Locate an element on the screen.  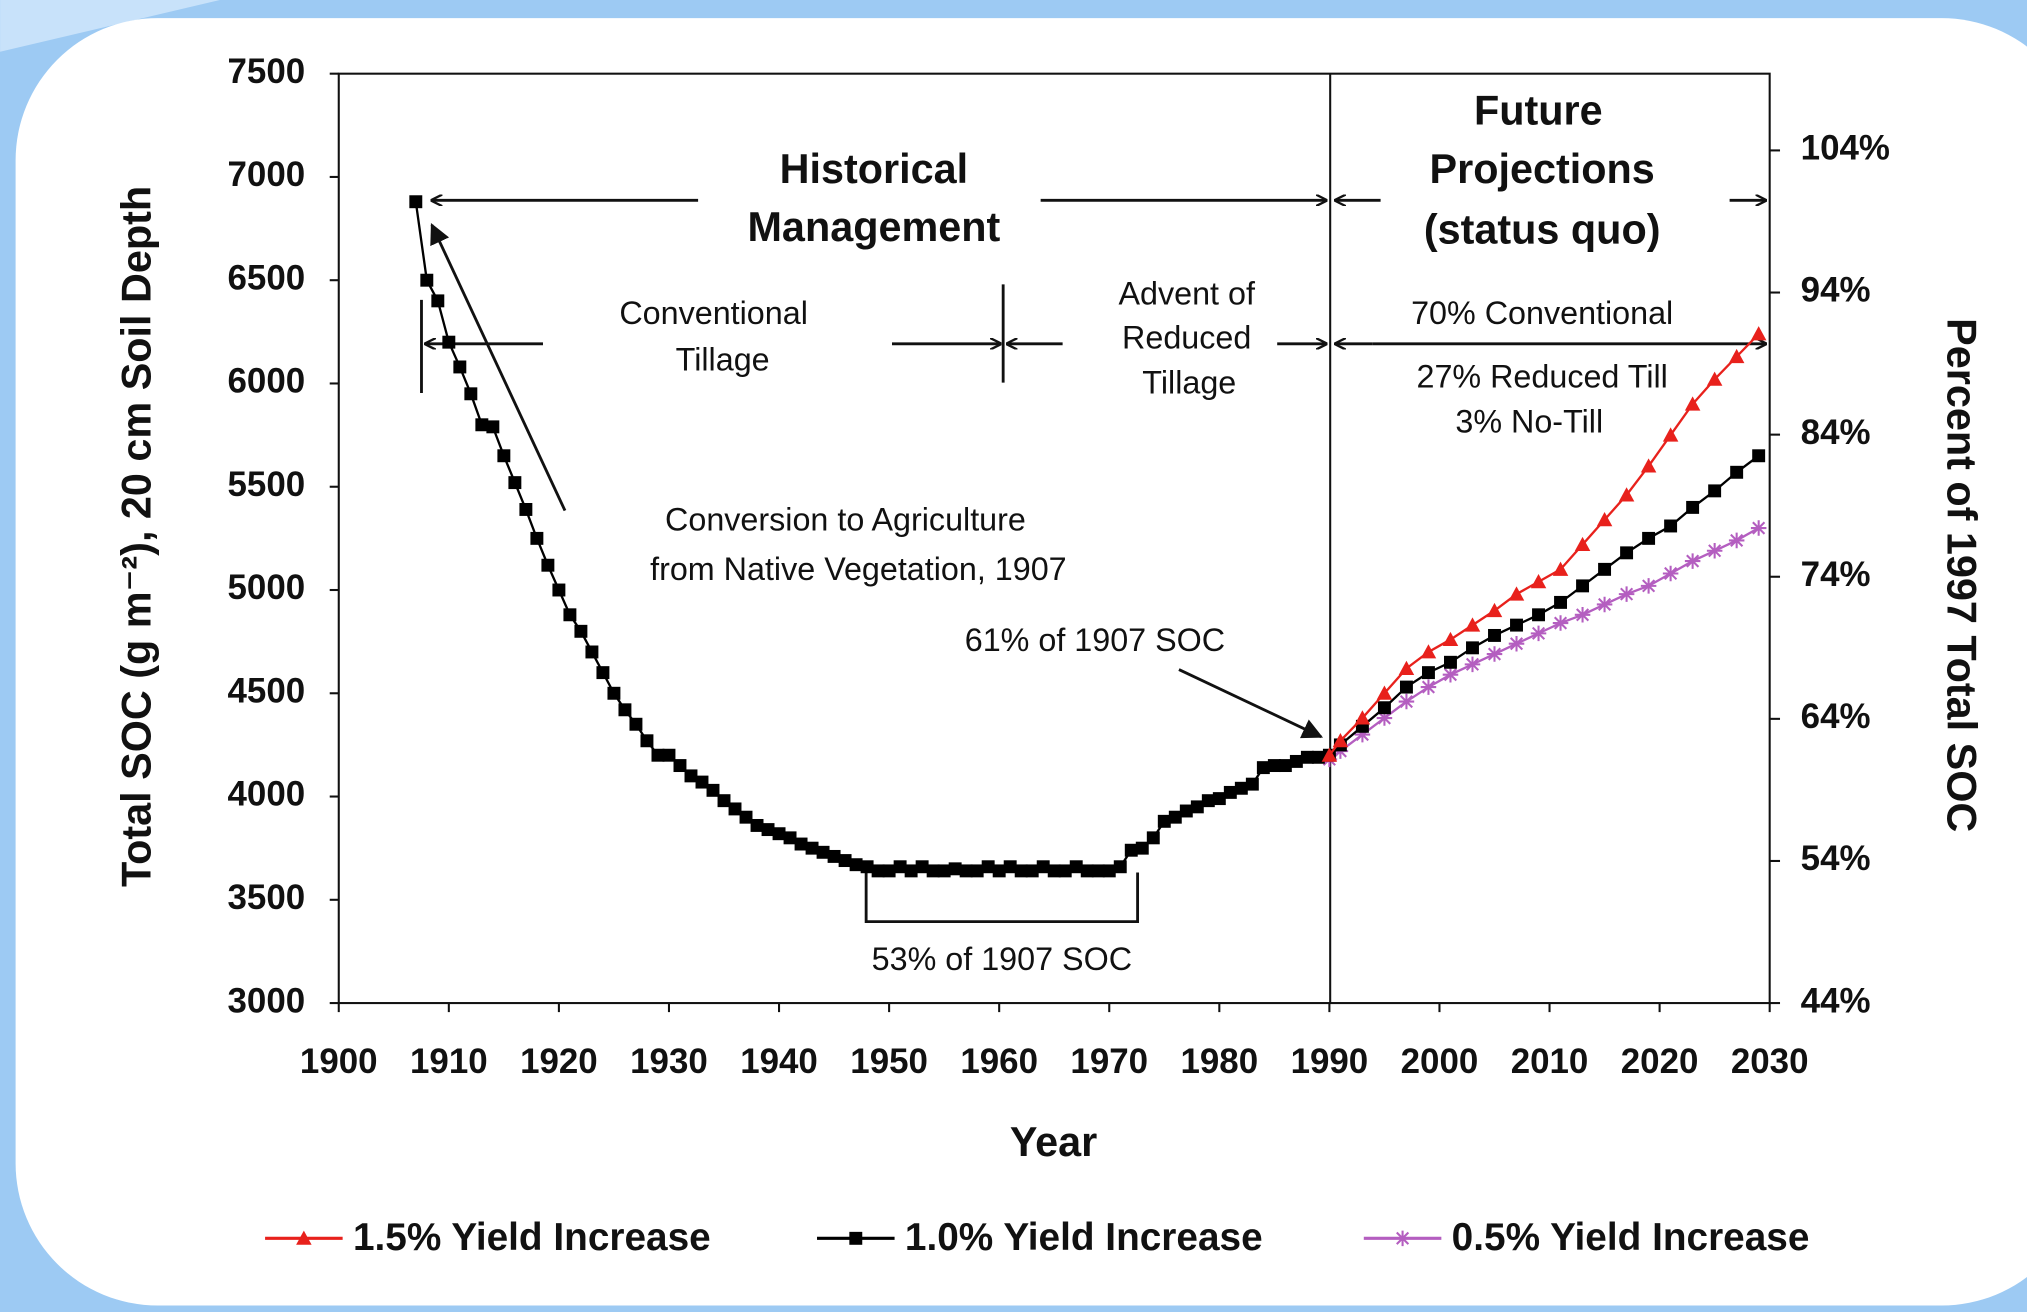
annotation: Advent of is located at coordinates (1186, 294).